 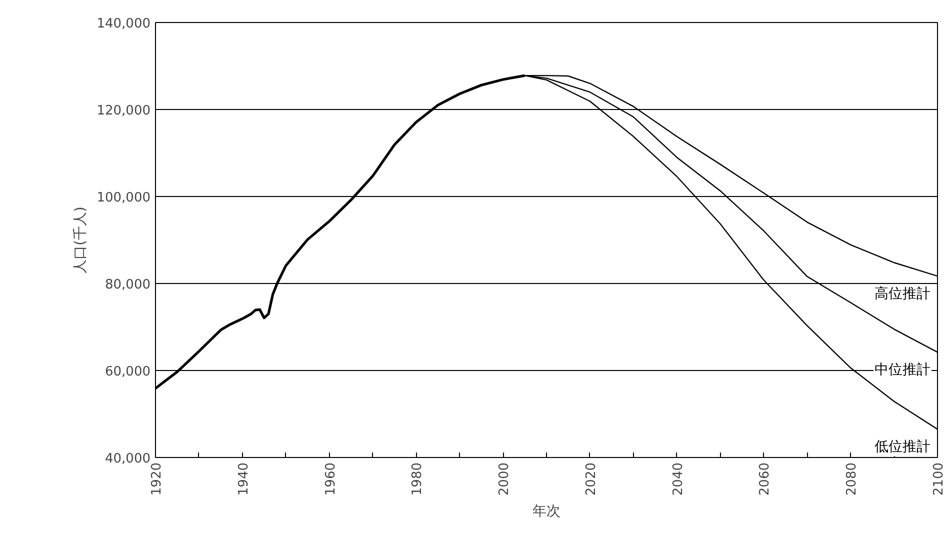 What do you see at coordinates (591, 479) in the screenshot?
I see `x-tick-label: 2020` at bounding box center [591, 479].